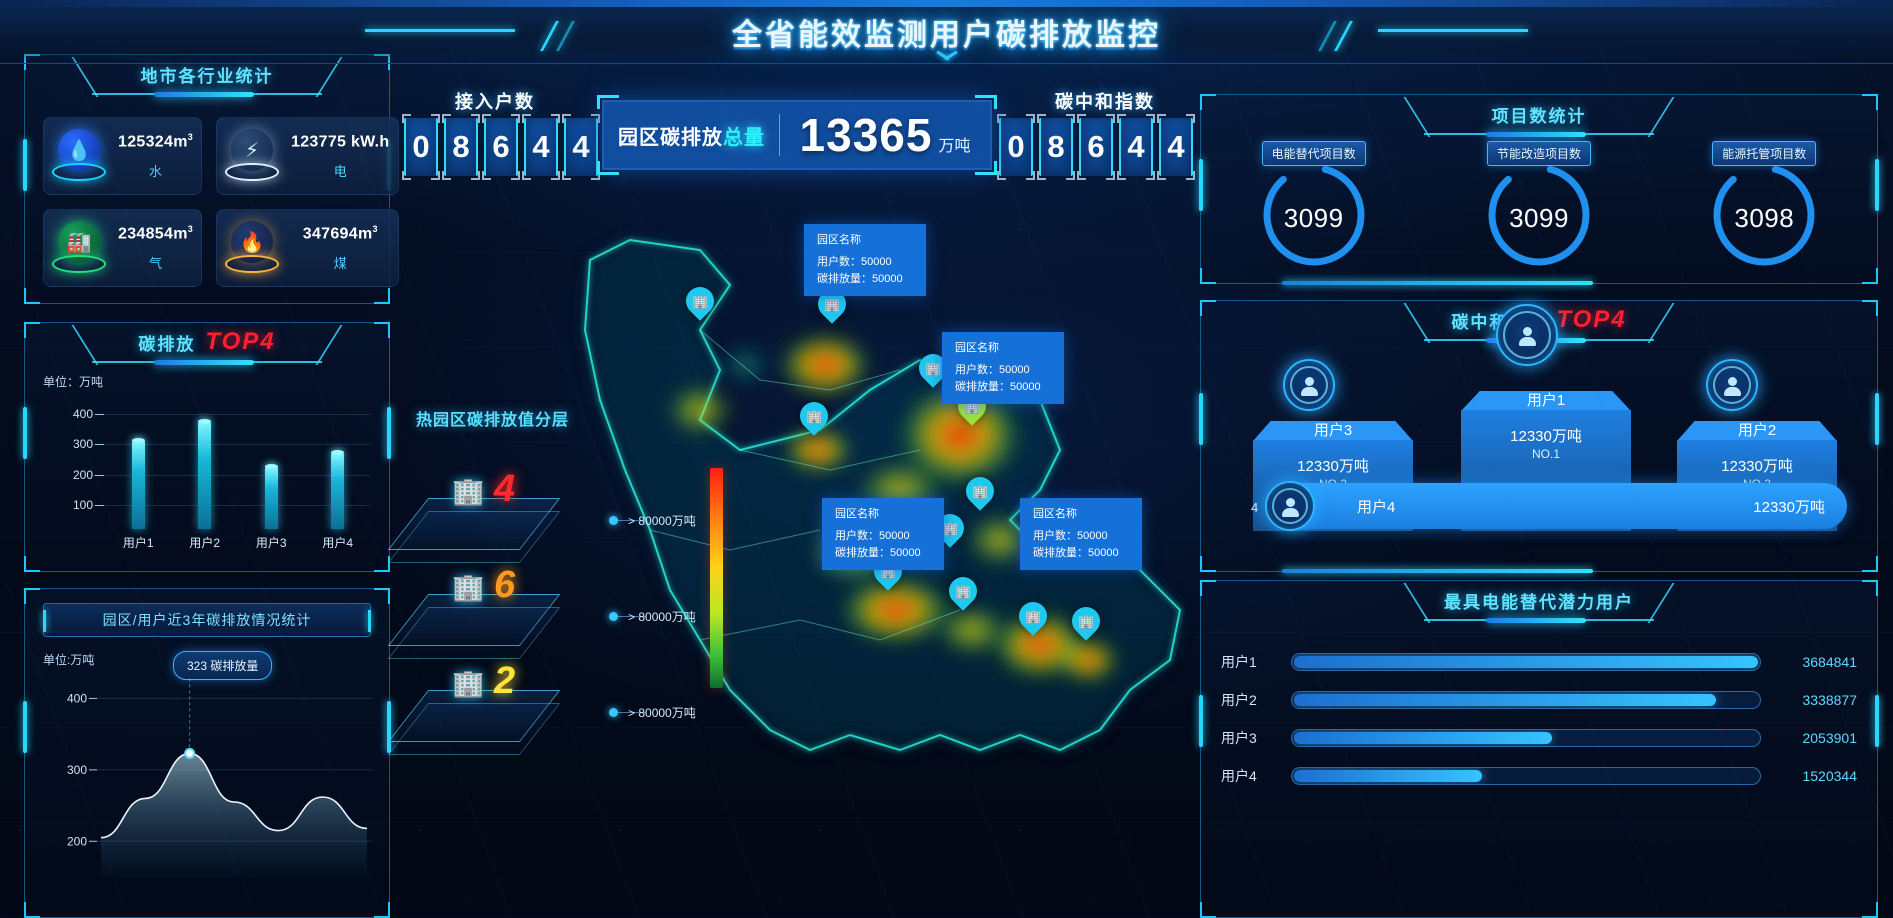  What do you see at coordinates (1526, 662) in the screenshot?
I see `potential-progress-fill` at bounding box center [1526, 662].